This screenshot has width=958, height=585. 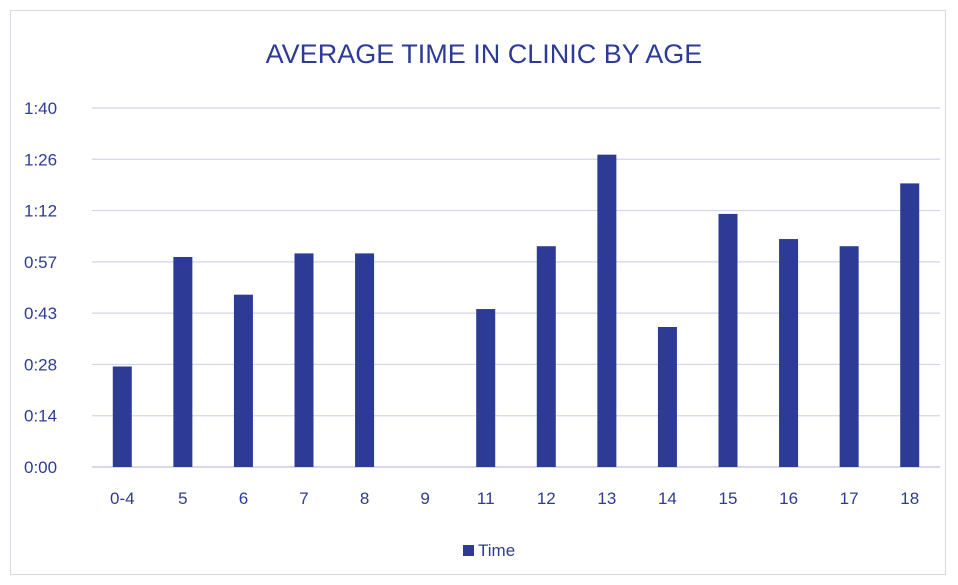 I want to click on x-tick-label: 16, so click(x=788, y=498).